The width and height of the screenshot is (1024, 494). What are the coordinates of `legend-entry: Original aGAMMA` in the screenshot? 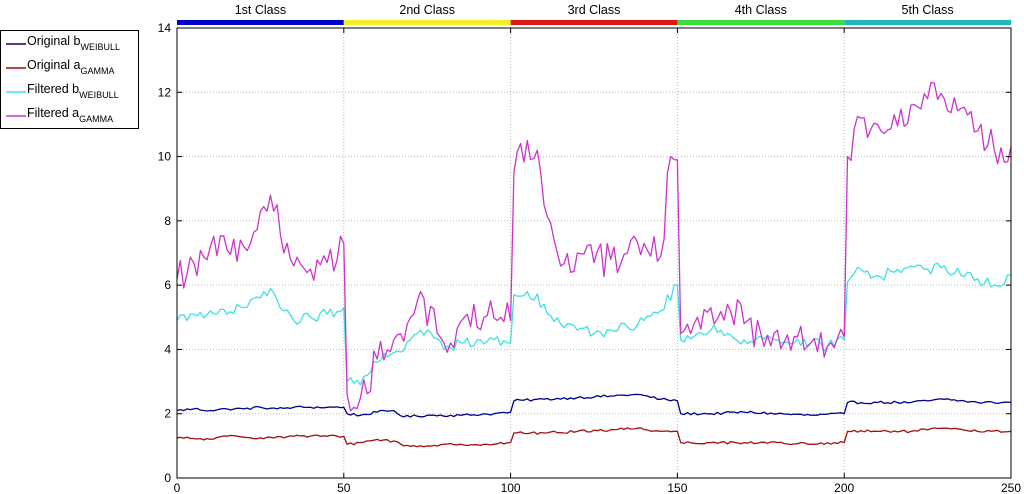 It's located at (71, 67).